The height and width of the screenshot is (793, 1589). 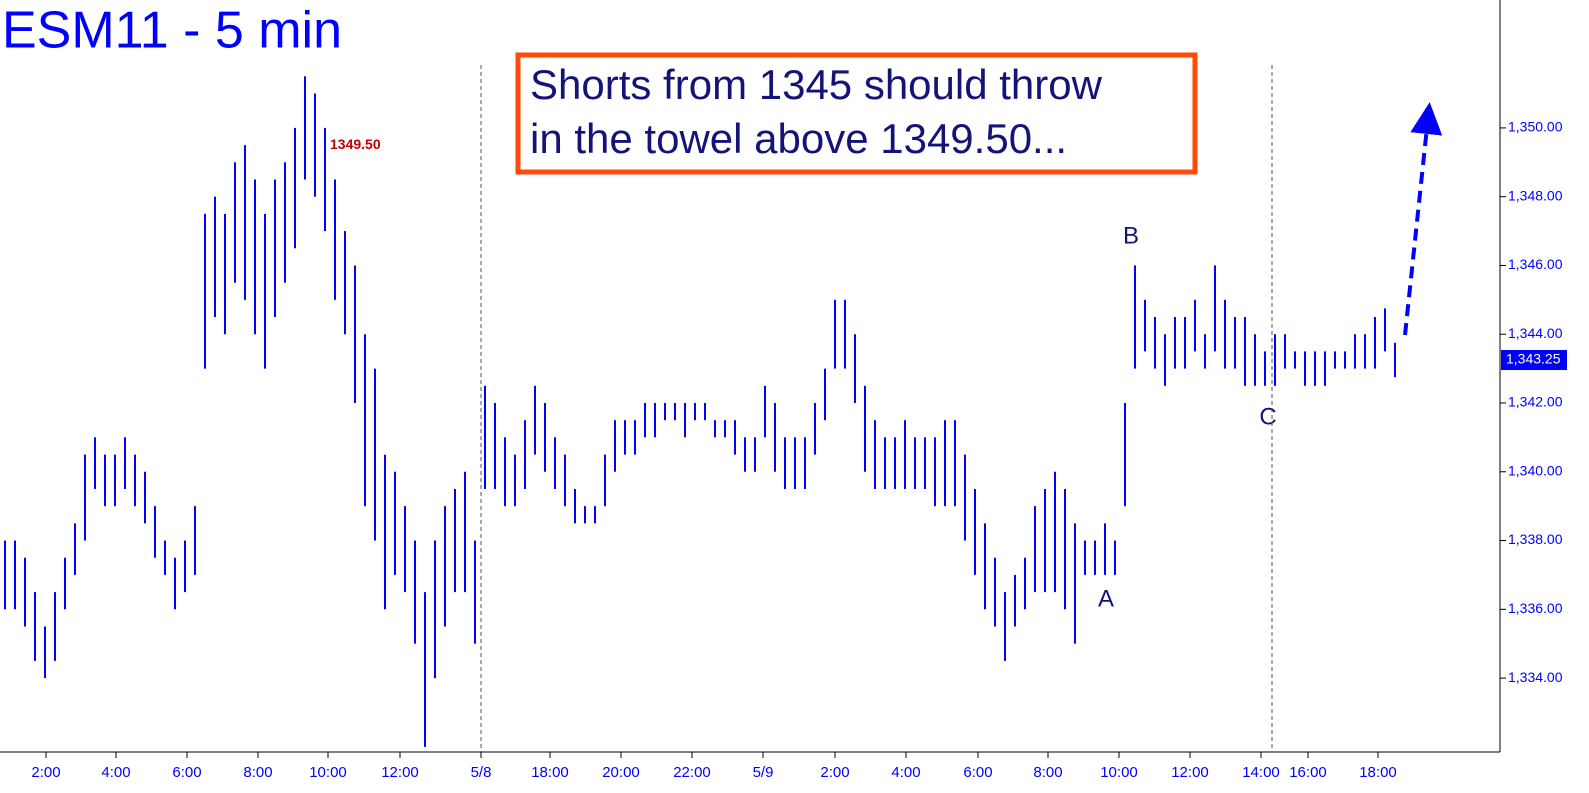 I want to click on callout-box, so click(x=856, y=113).